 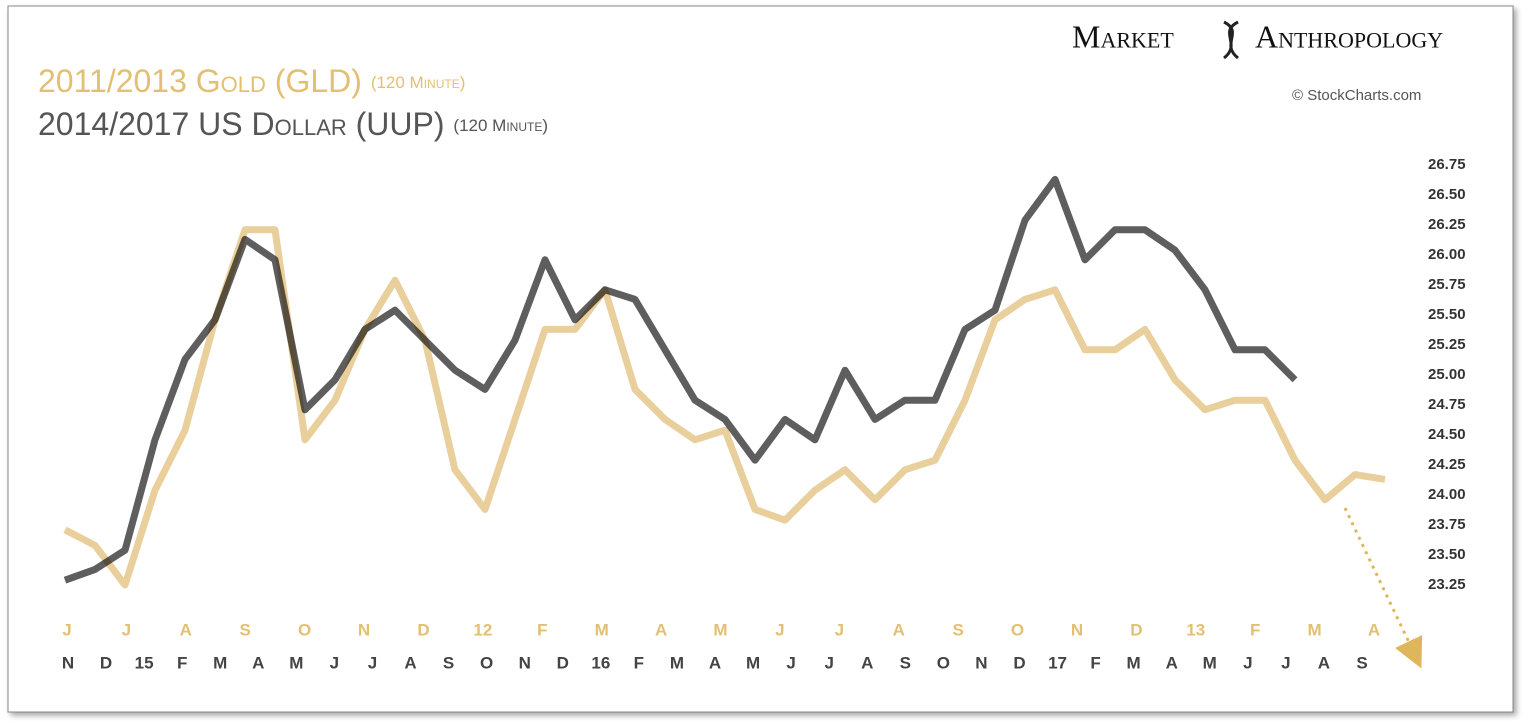 What do you see at coordinates (1383, 588) in the screenshot?
I see `projection-arrow` at bounding box center [1383, 588].